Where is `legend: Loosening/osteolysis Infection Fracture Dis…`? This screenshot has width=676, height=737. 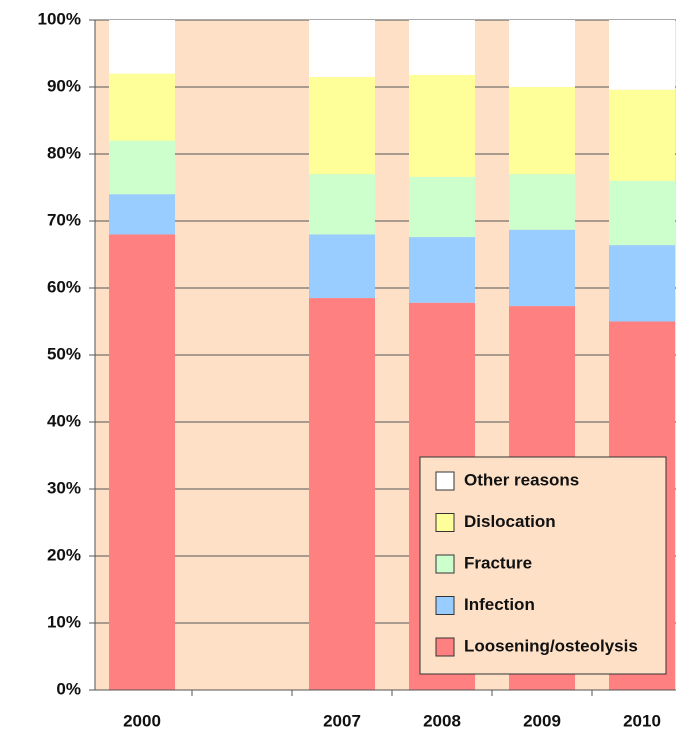
legend: Loosening/osteolysis Infection Fracture Dis… is located at coordinates (543, 565).